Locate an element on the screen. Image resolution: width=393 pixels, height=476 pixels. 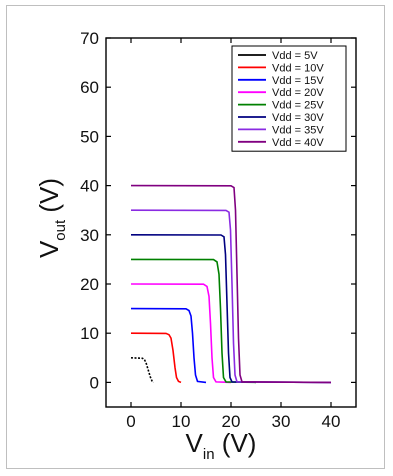
x-tick-label: 20 is located at coordinates (231, 421).